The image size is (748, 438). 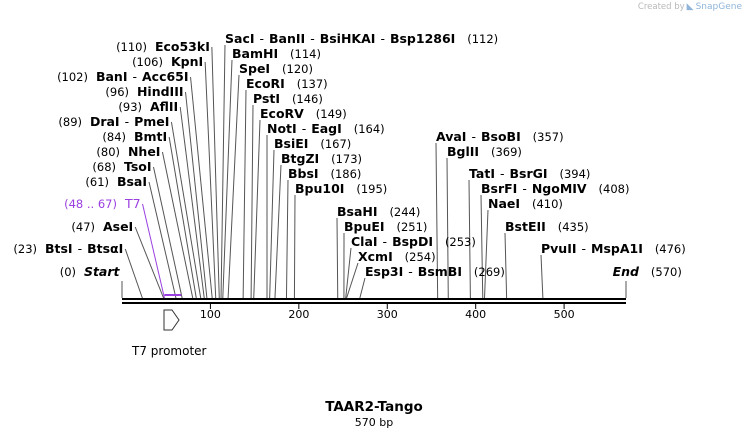 I want to click on site-position: (137), so click(x=312, y=84).